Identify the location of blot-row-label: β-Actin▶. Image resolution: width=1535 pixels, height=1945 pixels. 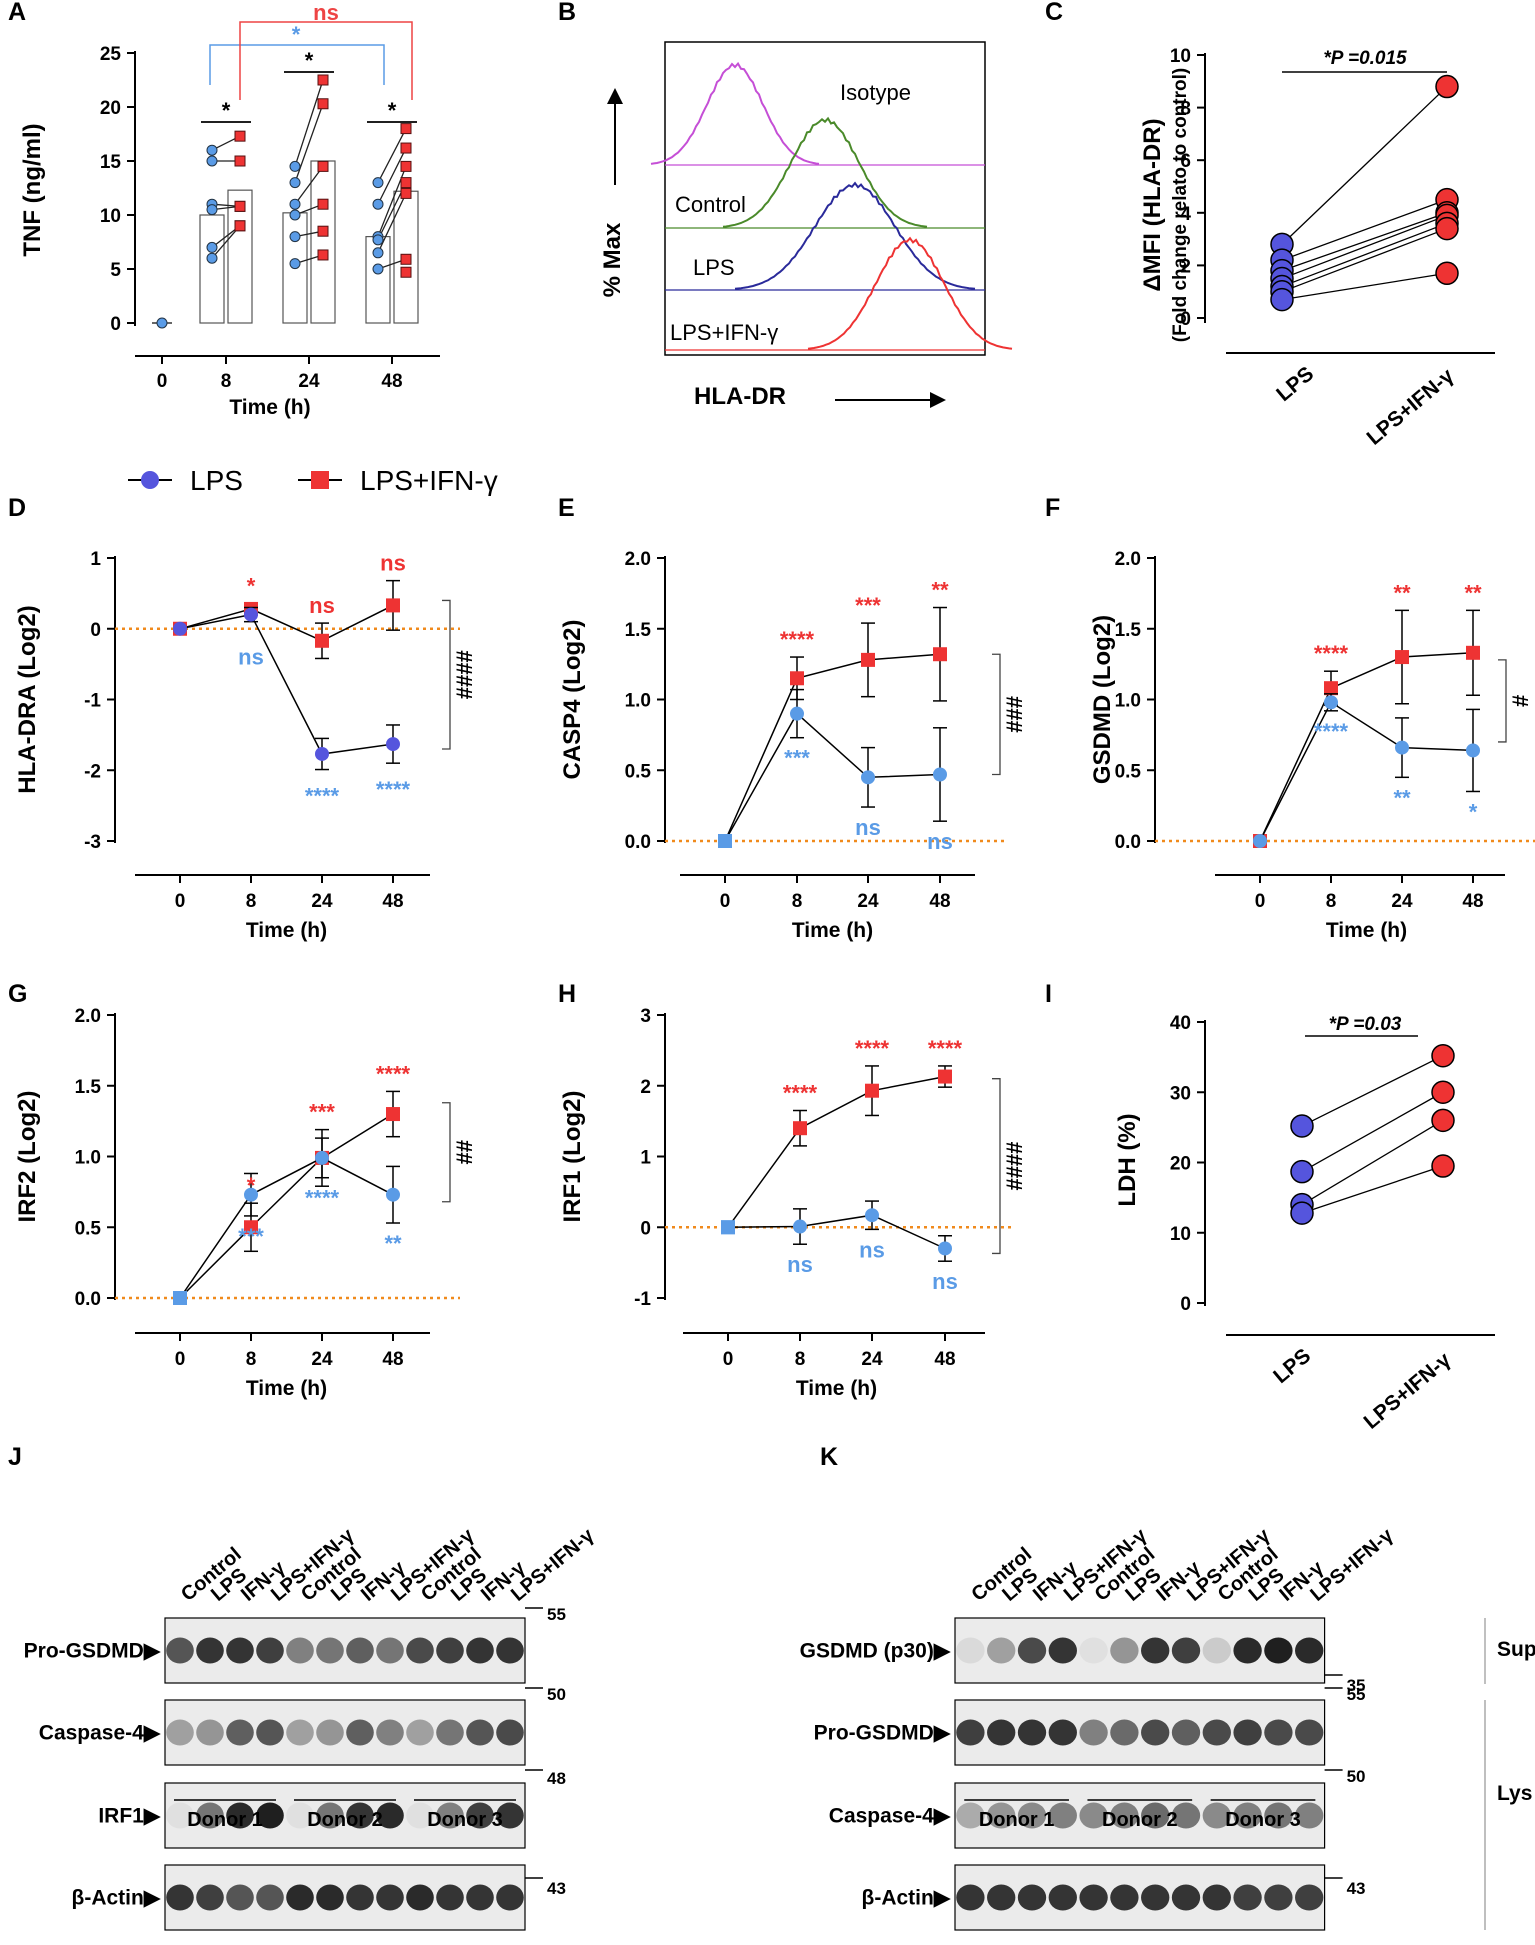
(906, 1898).